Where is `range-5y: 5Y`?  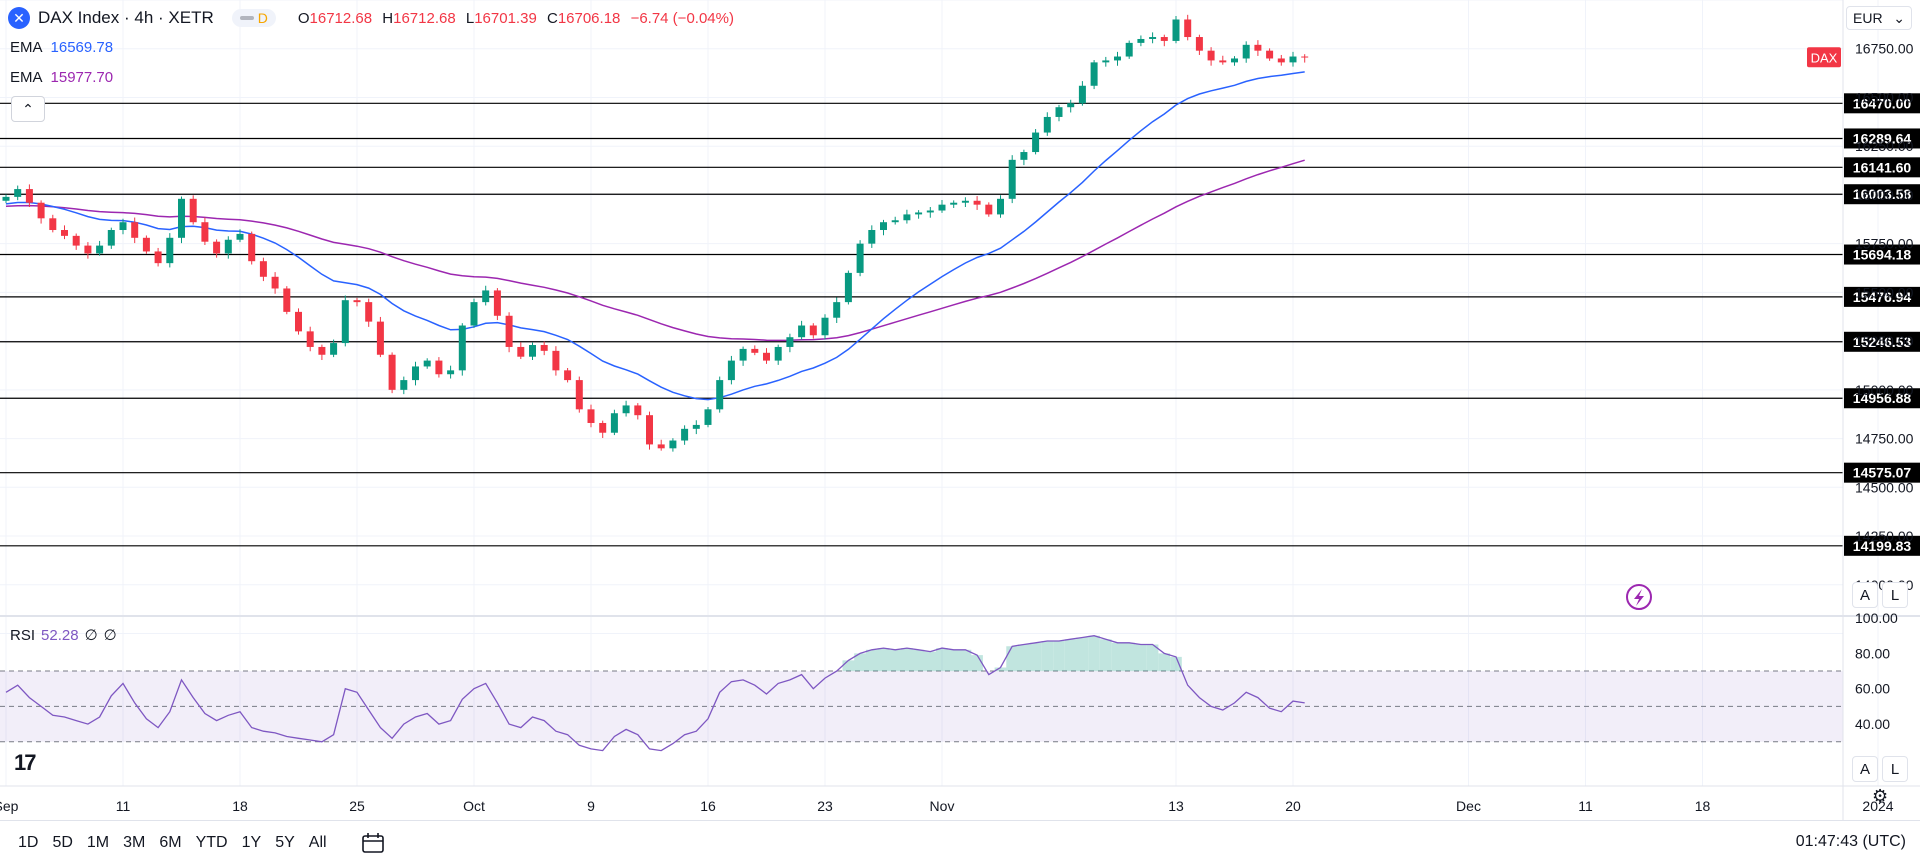 range-5y: 5Y is located at coordinates (285, 842).